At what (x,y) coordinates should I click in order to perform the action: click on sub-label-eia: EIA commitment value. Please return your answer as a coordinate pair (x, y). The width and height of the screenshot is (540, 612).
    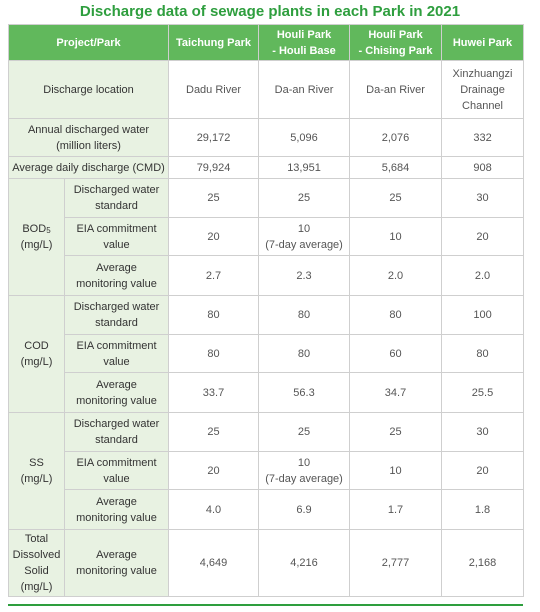
    Looking at the image, I should click on (116, 353).